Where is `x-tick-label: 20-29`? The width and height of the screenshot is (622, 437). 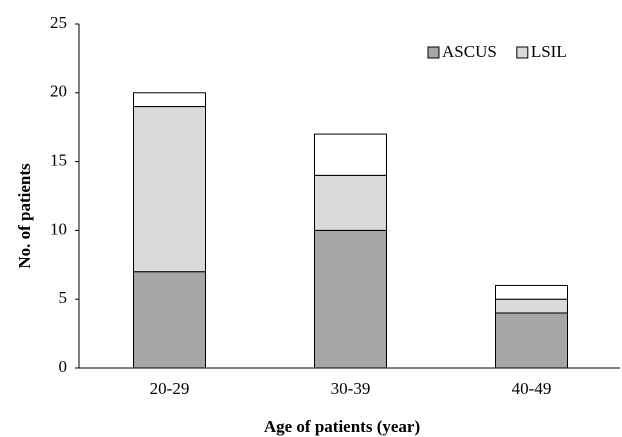
x-tick-label: 20-29 is located at coordinates (170, 388).